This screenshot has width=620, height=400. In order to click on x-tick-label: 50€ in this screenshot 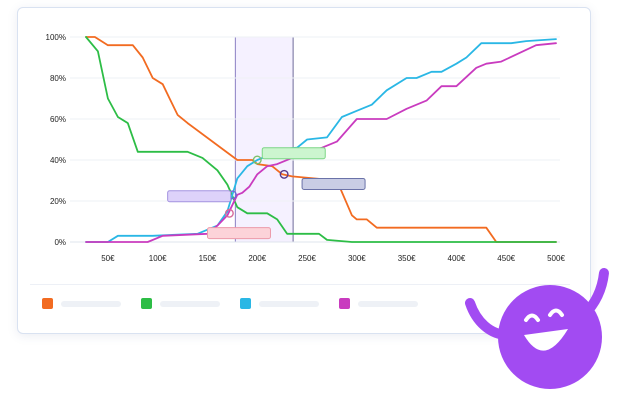, I will do `click(108, 258)`.